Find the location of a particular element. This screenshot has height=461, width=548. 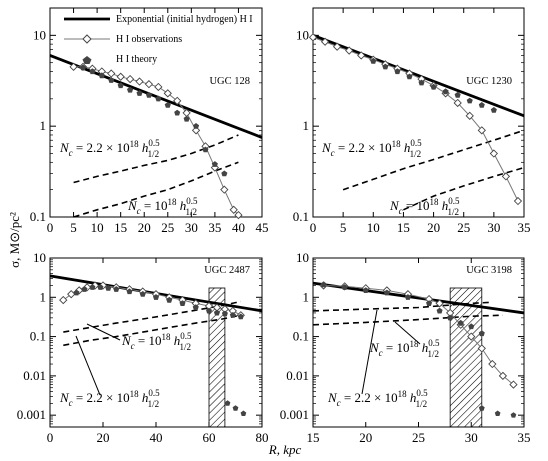

x-tick-label: 5 is located at coordinates (73, 227).